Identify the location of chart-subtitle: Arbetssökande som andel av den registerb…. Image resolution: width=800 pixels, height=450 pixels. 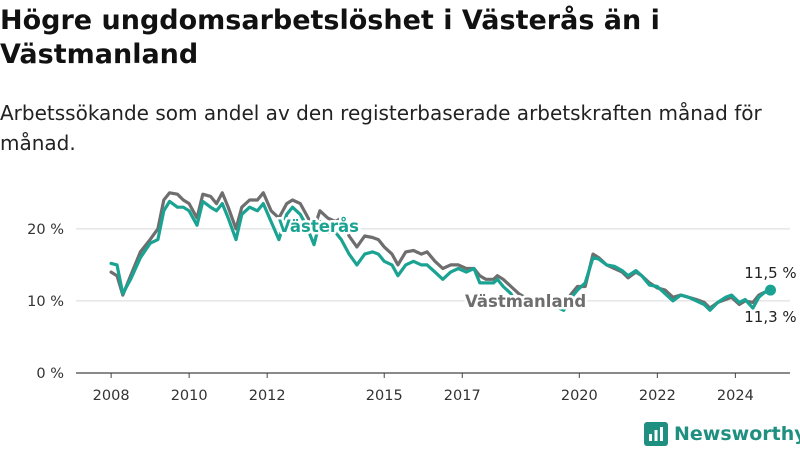
(381, 128).